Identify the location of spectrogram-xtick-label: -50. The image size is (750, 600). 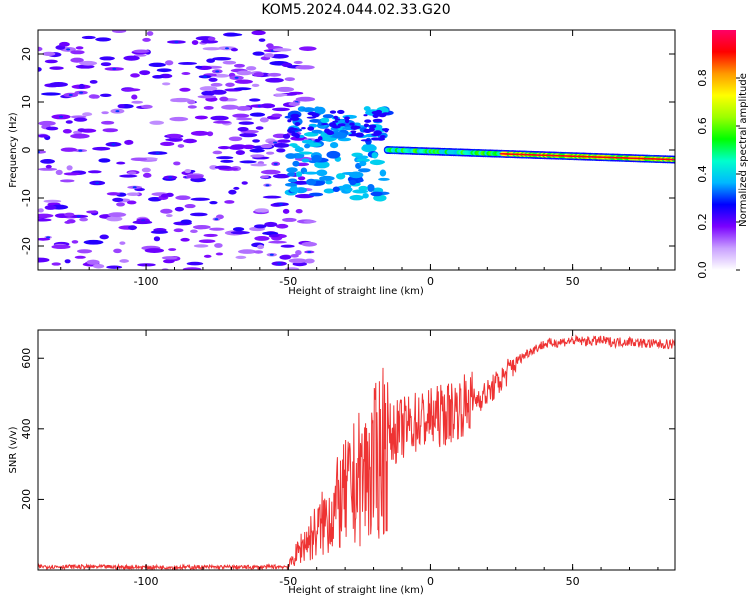
(288, 281).